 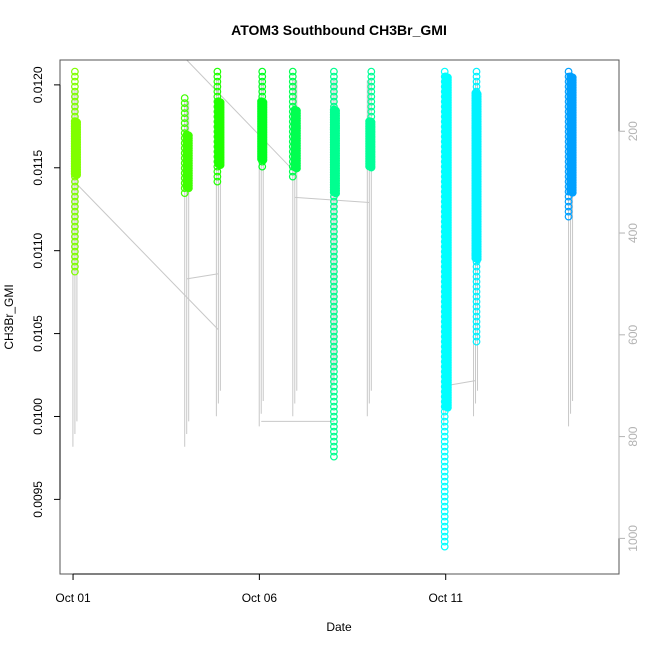 What do you see at coordinates (260, 598) in the screenshot?
I see `x-tick-label: Oct 06` at bounding box center [260, 598].